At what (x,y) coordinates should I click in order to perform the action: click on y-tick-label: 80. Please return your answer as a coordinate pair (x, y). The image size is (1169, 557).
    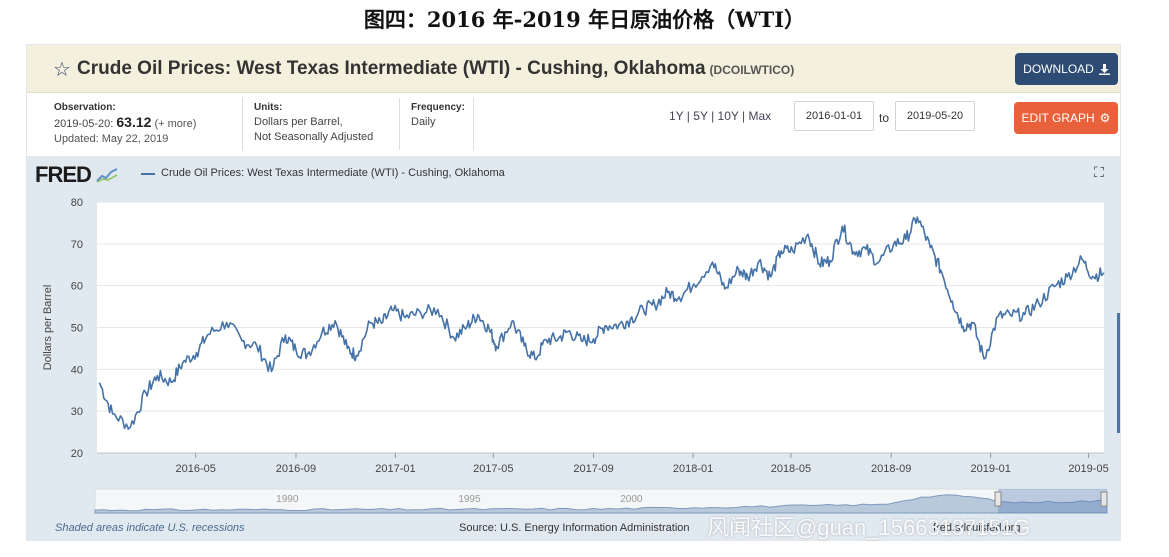
    Looking at the image, I should click on (77, 203).